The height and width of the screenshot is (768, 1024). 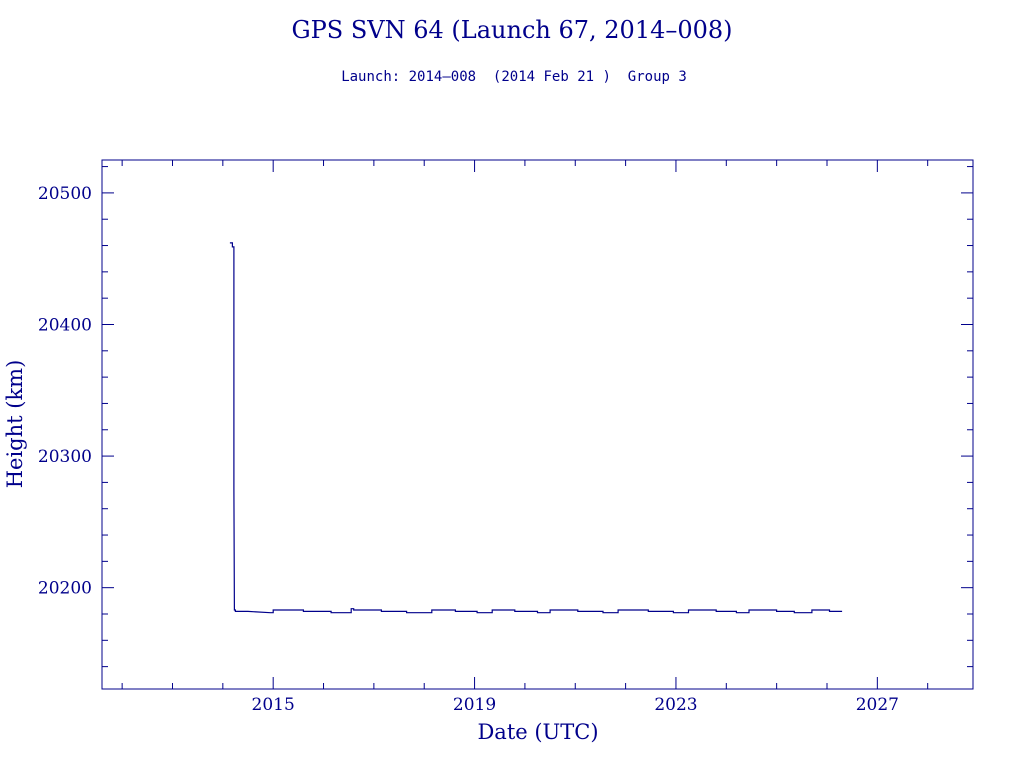 What do you see at coordinates (675, 705) in the screenshot?
I see `x-tick-label: 2023` at bounding box center [675, 705].